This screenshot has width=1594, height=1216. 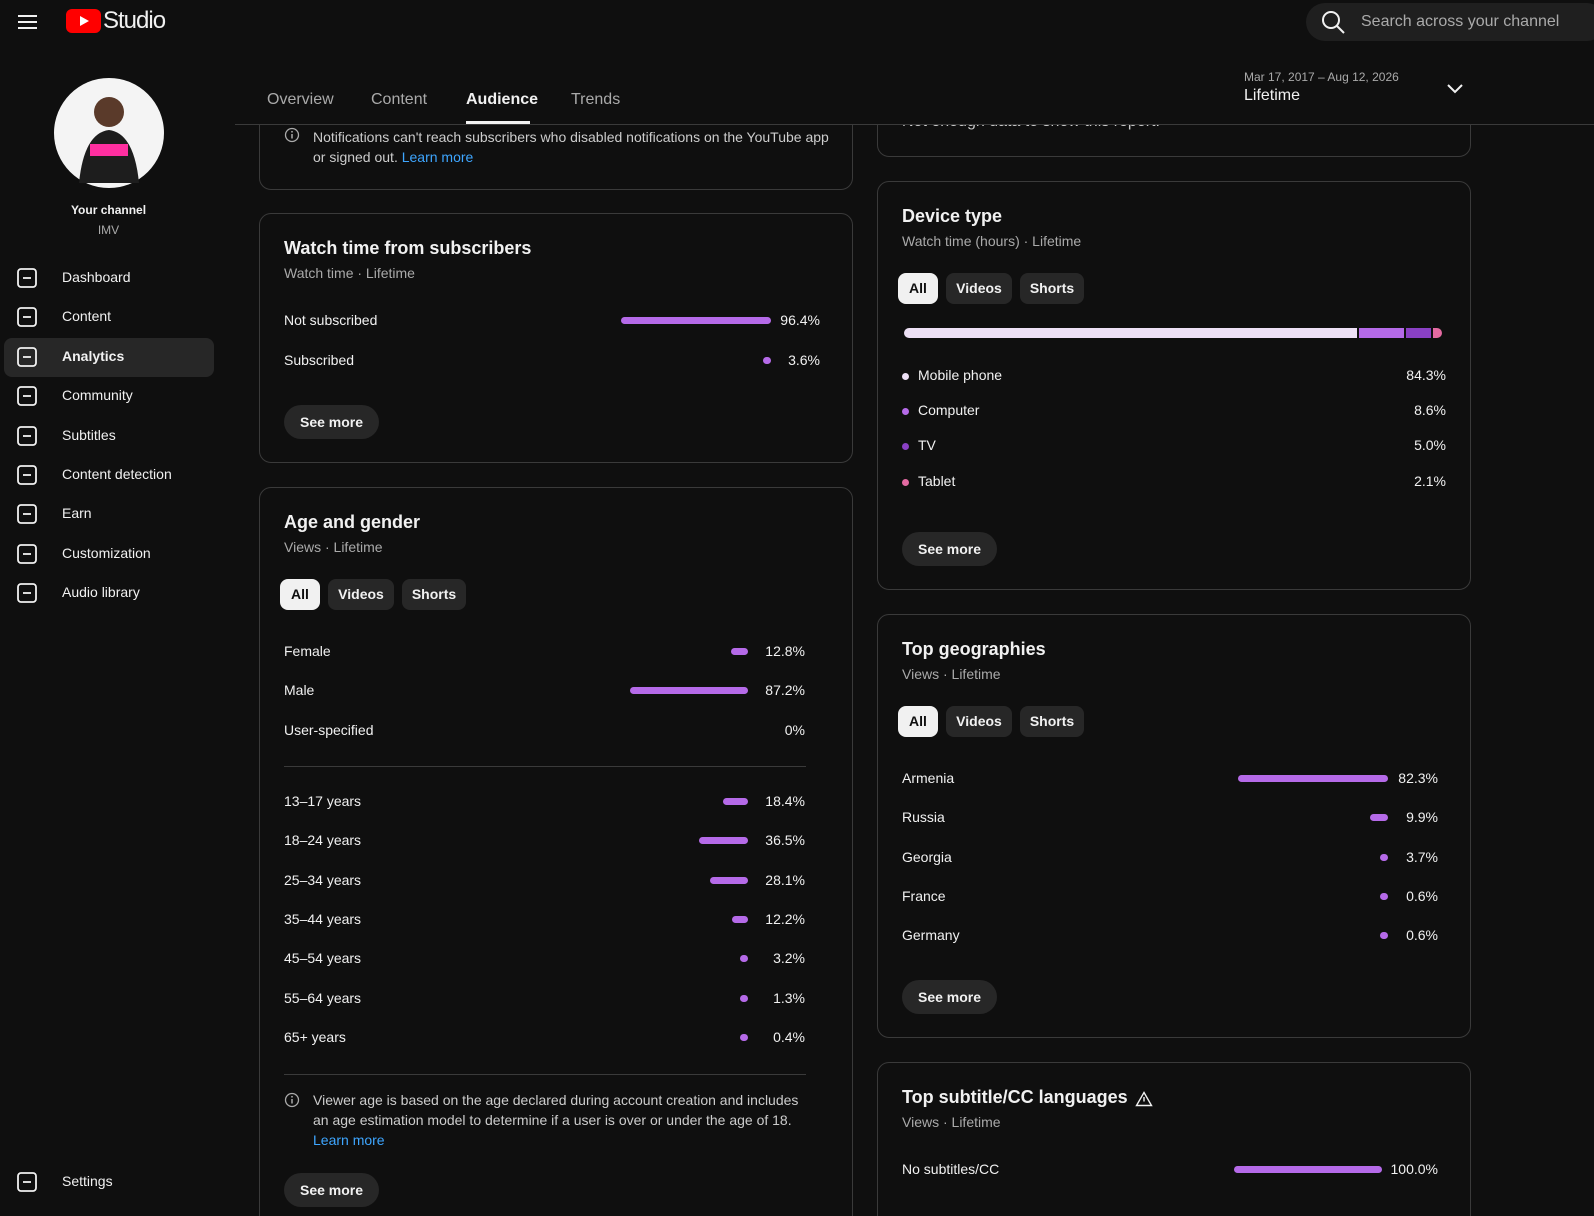 I want to click on chevron-path, so click(x=1455, y=89).